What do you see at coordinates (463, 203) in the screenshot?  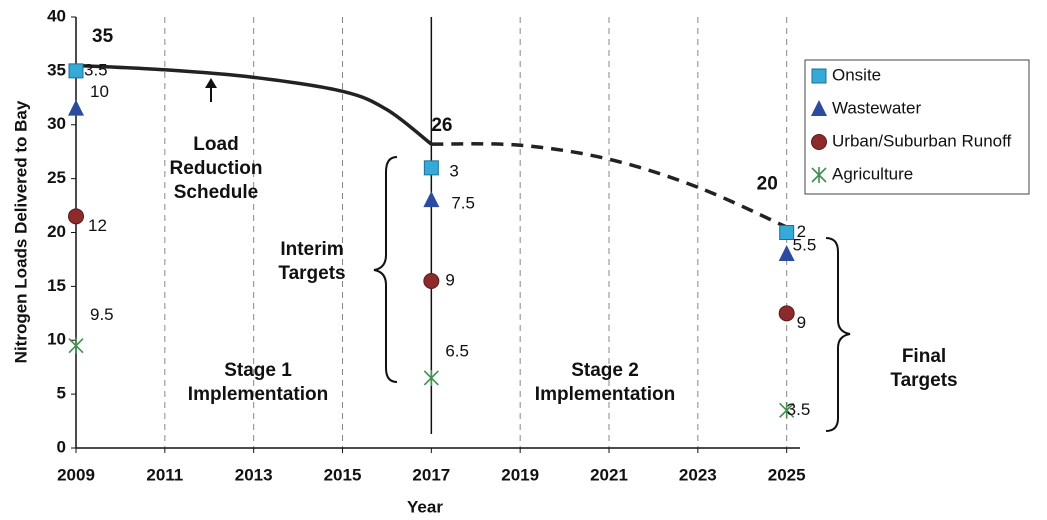 I see `data-label: 7.5` at bounding box center [463, 203].